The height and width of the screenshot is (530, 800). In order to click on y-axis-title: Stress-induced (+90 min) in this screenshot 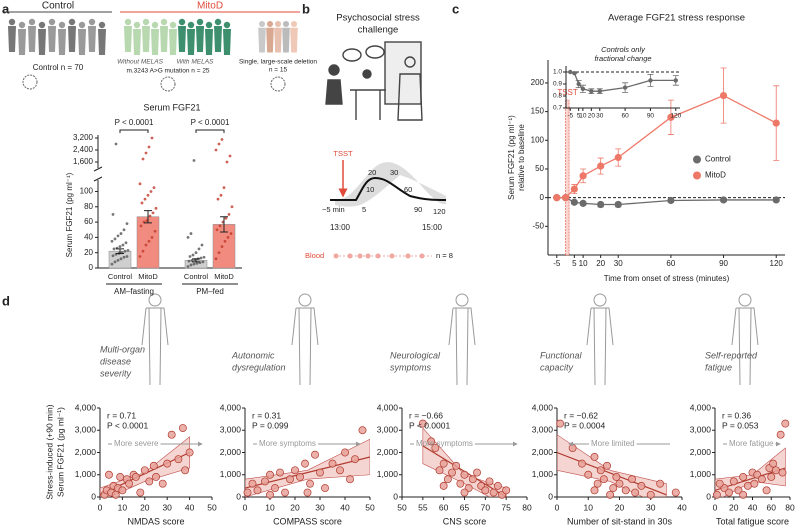, I will do `click(49, 451)`.